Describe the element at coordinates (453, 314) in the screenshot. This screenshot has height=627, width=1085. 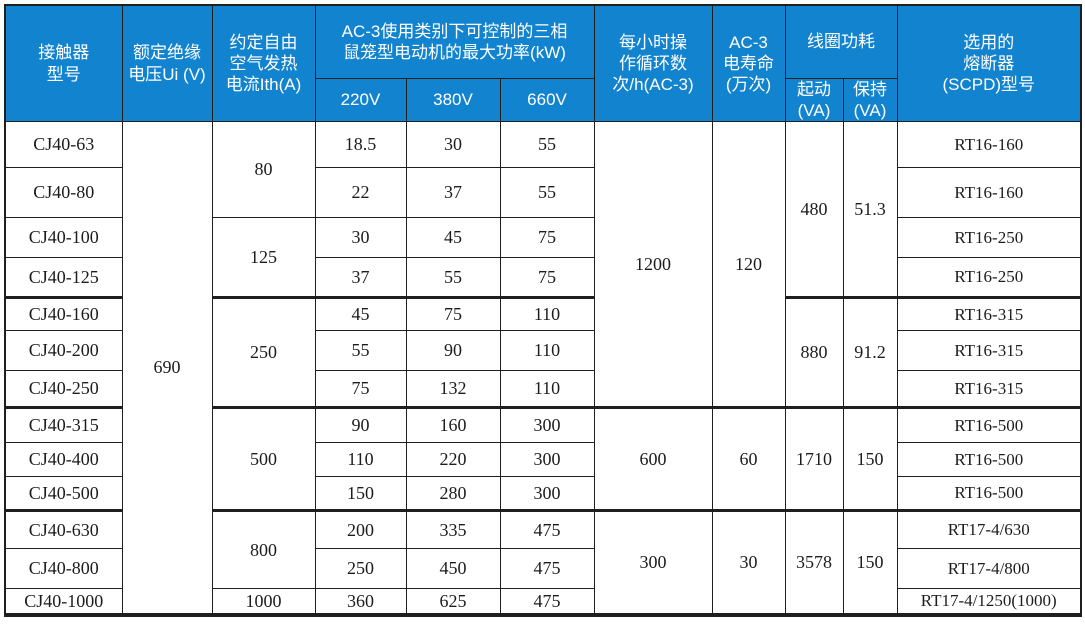
I see `kw380-cell: 75` at that location.